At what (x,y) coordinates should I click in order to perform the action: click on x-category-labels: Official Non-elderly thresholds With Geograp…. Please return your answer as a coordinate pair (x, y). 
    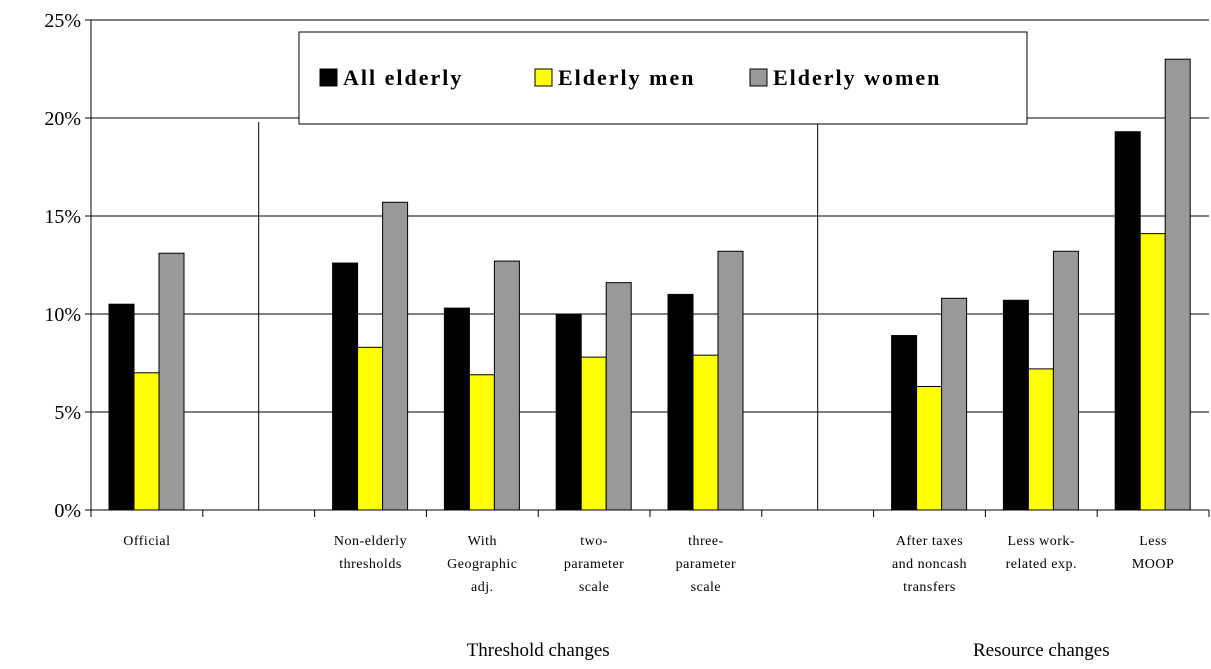
    Looking at the image, I should click on (648, 564).